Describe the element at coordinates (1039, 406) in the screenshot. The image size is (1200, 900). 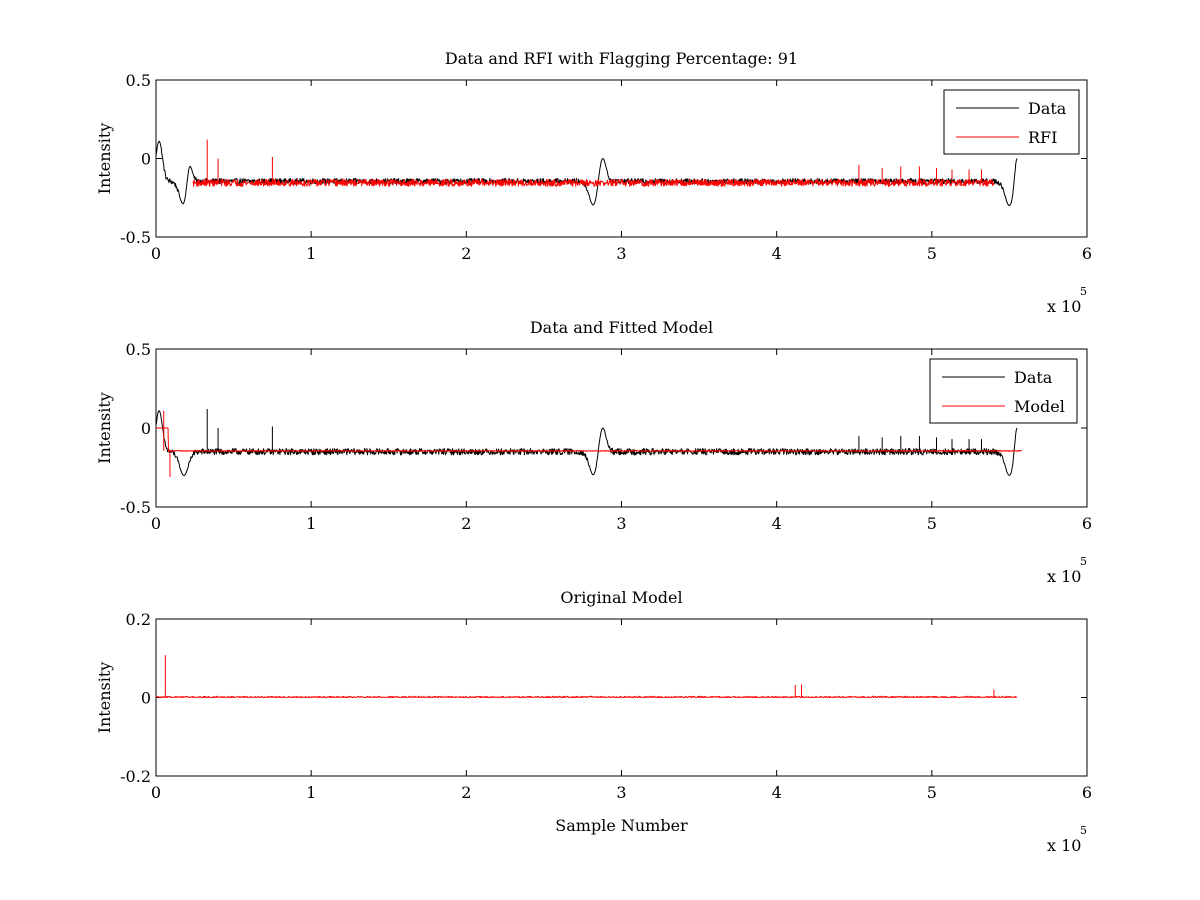
I see `legend-label: Model` at that location.